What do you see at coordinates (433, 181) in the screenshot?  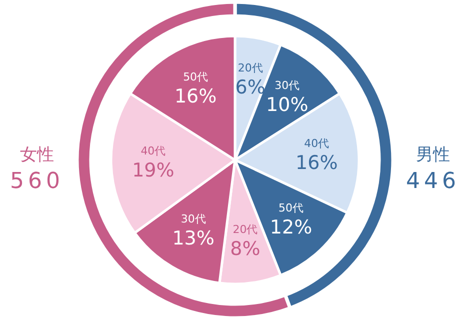 I see `data-label: 446` at bounding box center [433, 181].